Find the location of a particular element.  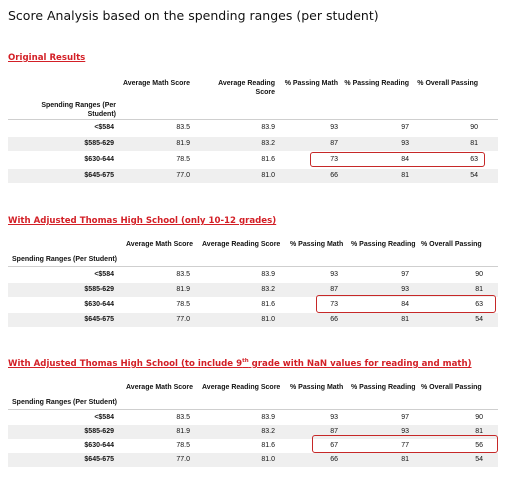

section-heading-original: Original Results is located at coordinates (47, 58).